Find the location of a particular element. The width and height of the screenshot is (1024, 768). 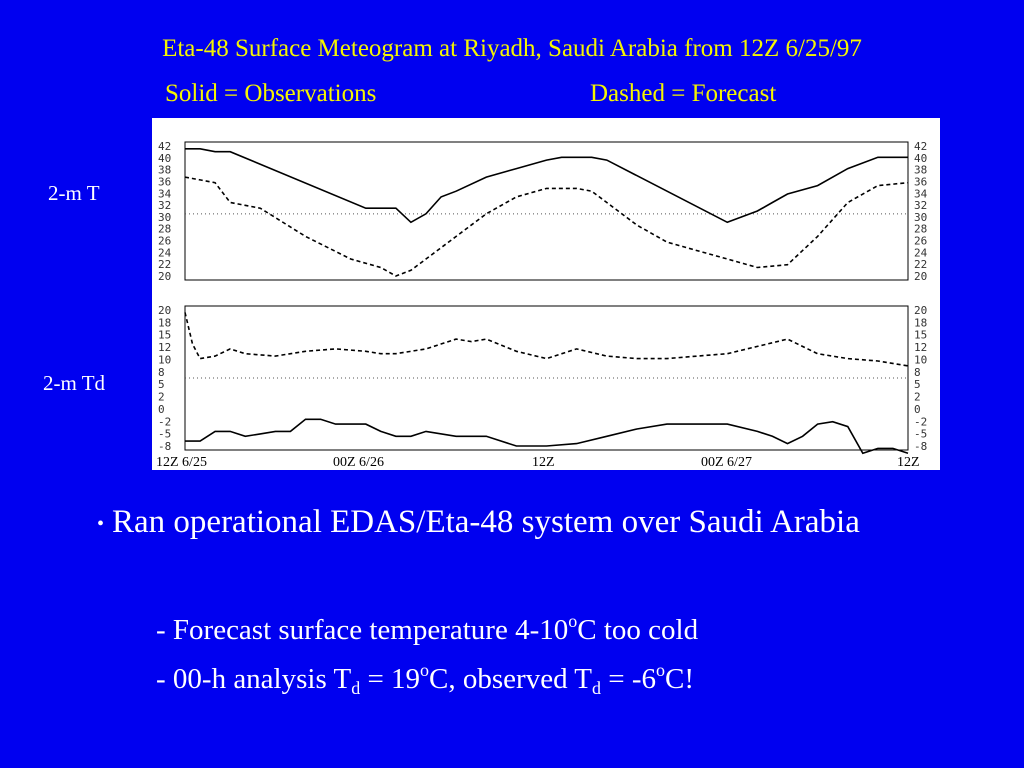

y-tick-label-left: 22 is located at coordinates (164, 264).